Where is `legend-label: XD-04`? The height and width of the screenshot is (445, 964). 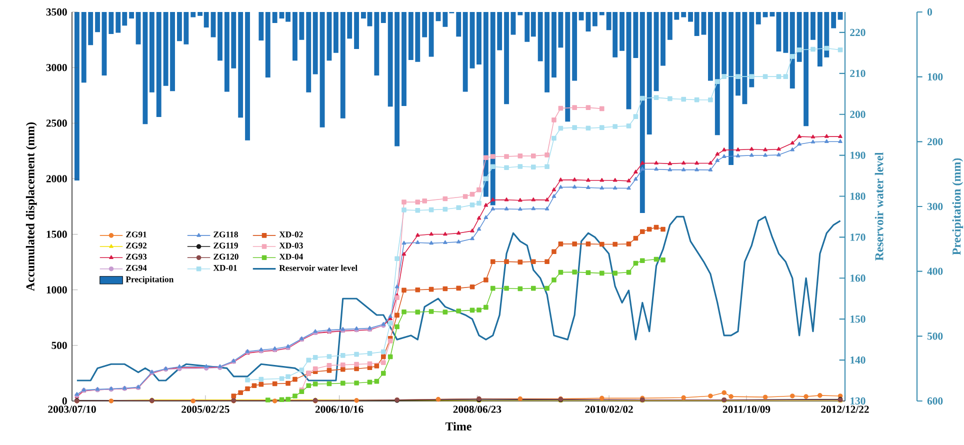
legend-label: XD-04 is located at coordinates (291, 257).